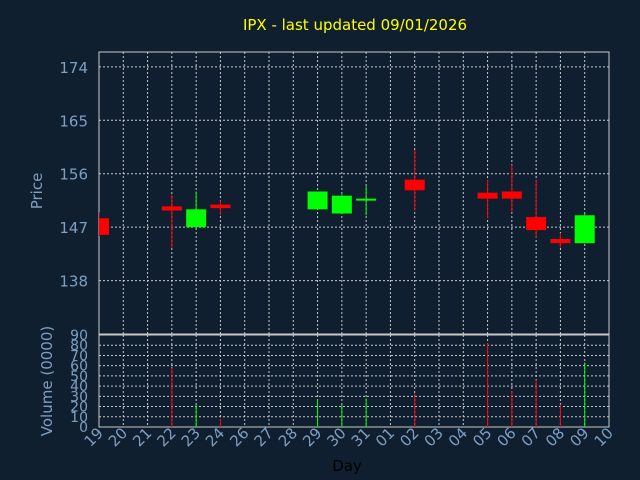  I want to click on volume-tick-label: 50, so click(79, 377).